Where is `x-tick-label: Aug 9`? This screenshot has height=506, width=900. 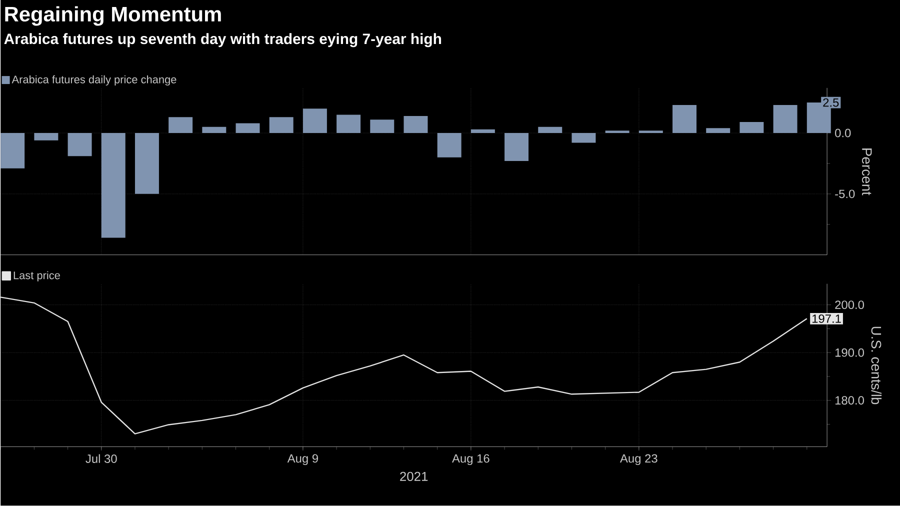
x-tick-label: Aug 9 is located at coordinates (302, 460).